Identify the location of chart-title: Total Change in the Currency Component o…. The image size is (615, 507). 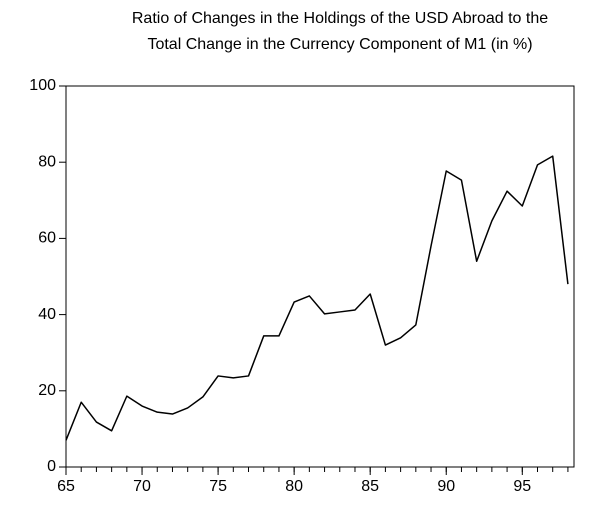
(339, 44).